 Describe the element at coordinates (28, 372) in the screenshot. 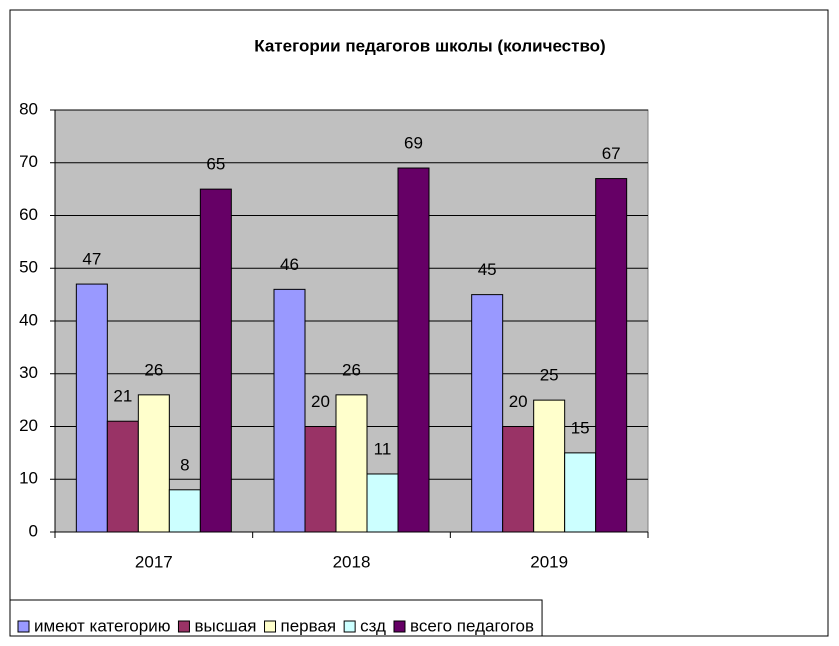

I see `y-tick-label: 30` at that location.